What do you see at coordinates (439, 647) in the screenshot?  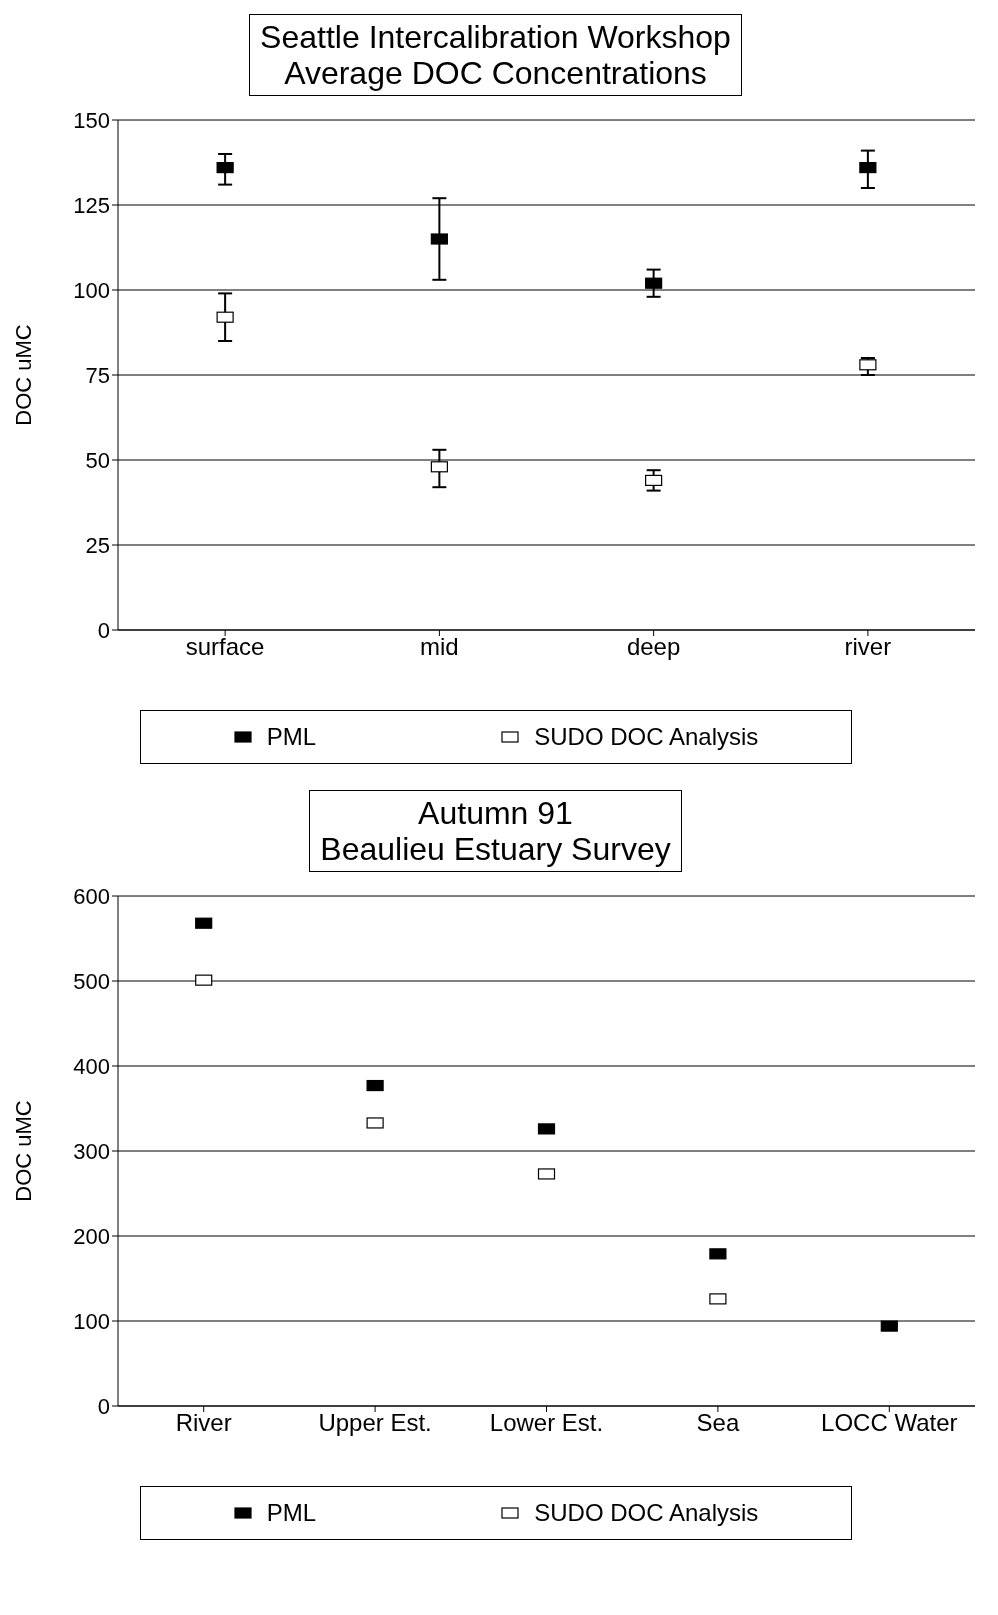 I see `x-tick-label: mid` at bounding box center [439, 647].